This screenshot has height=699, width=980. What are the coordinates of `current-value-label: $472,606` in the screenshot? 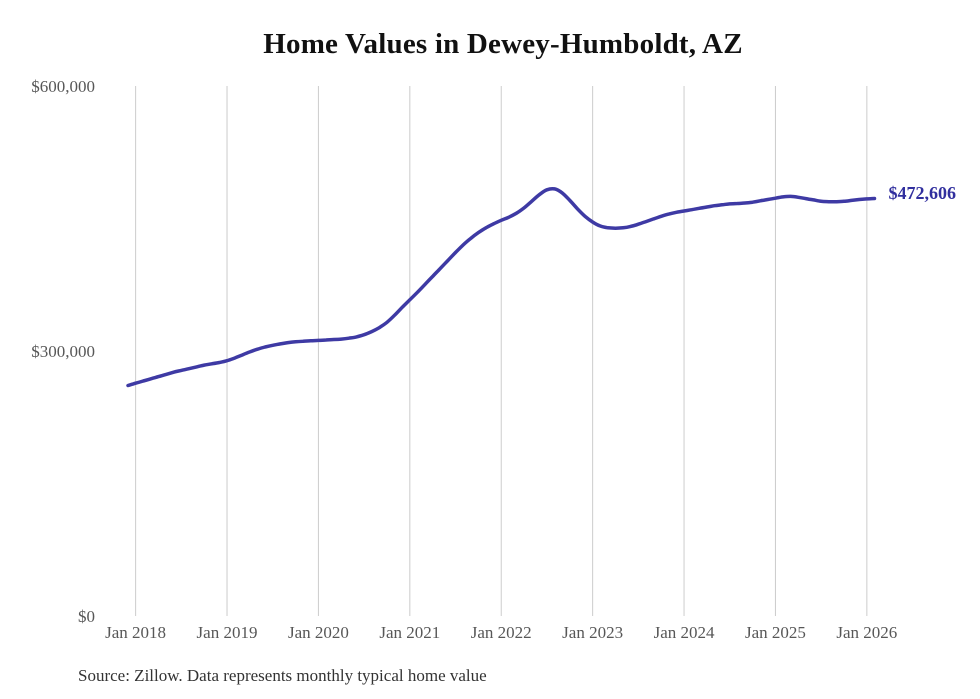 It's located at (922, 193).